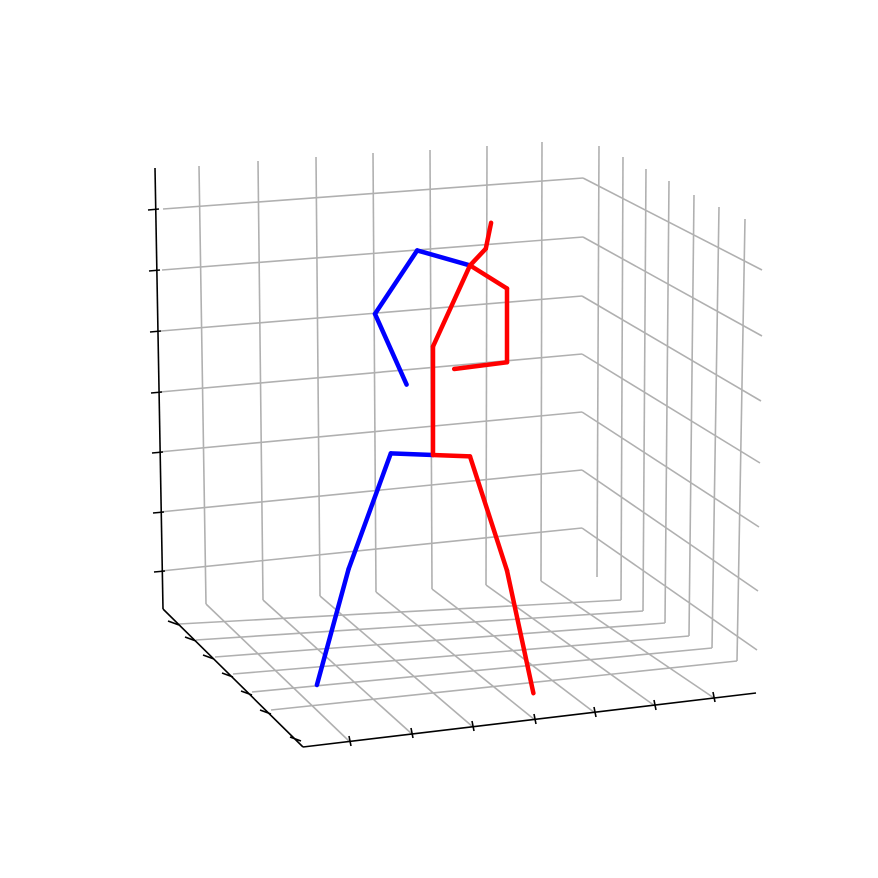  I want to click on bone-left-knee-to-left-ankle, so click(332, 627).